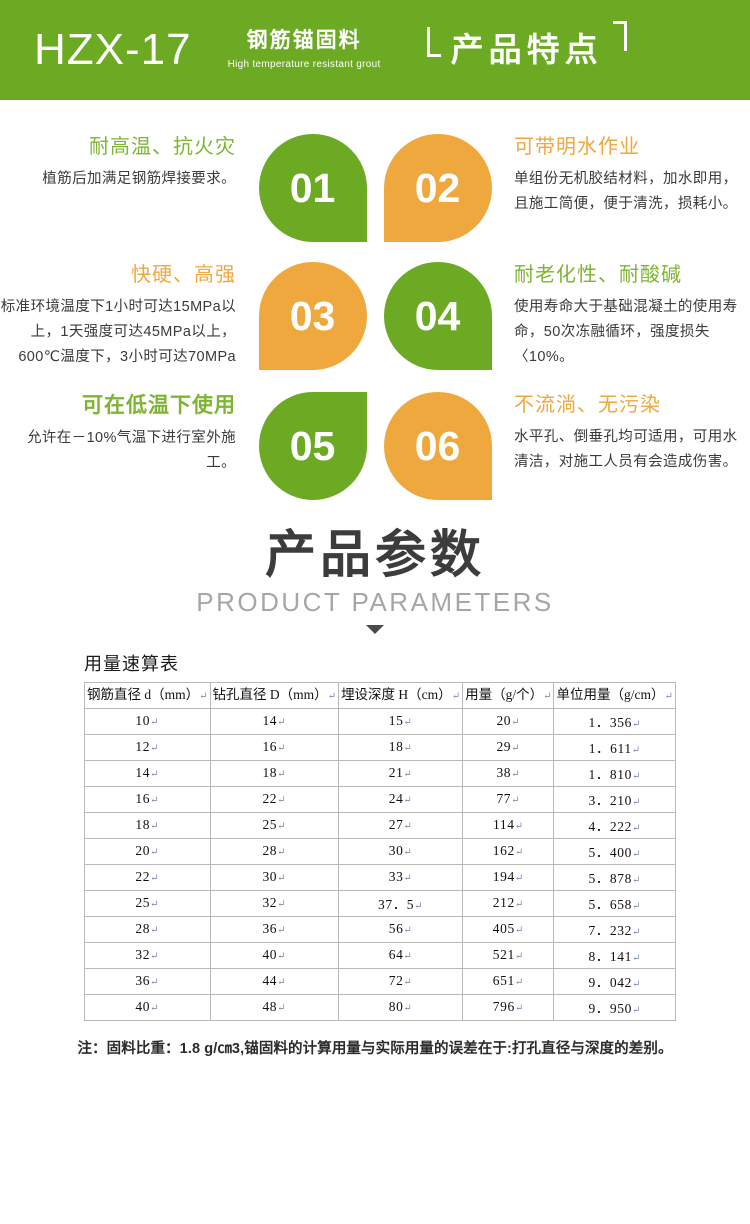 The width and height of the screenshot is (750, 1224). I want to click on bracket-corner-left-icon, so click(433, 42).